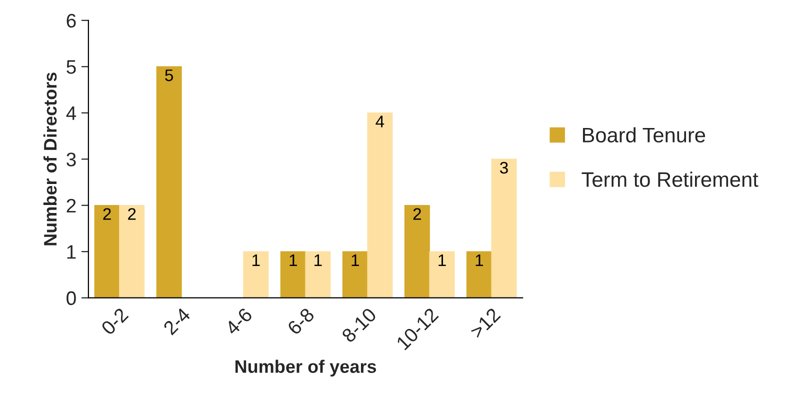 This screenshot has height=408, width=804. I want to click on x-tick-label: 0-2, so click(114, 321).